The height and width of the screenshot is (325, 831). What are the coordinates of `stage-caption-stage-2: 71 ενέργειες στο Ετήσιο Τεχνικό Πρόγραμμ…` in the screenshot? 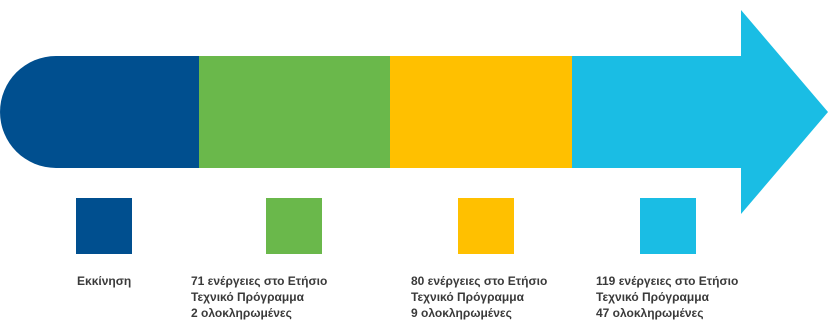 It's located at (291, 297).